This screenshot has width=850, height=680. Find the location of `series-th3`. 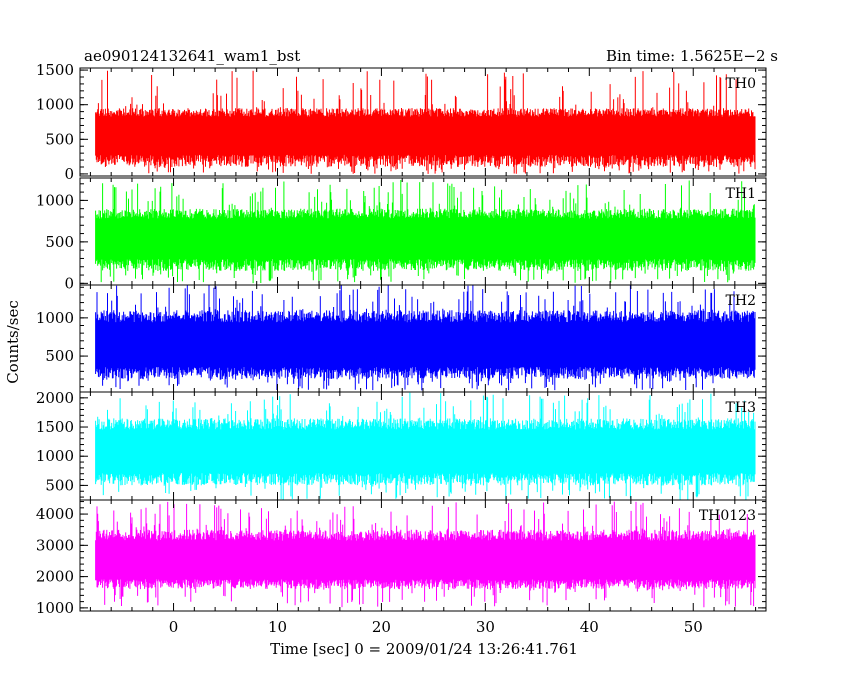

series-th3 is located at coordinates (425, 446).